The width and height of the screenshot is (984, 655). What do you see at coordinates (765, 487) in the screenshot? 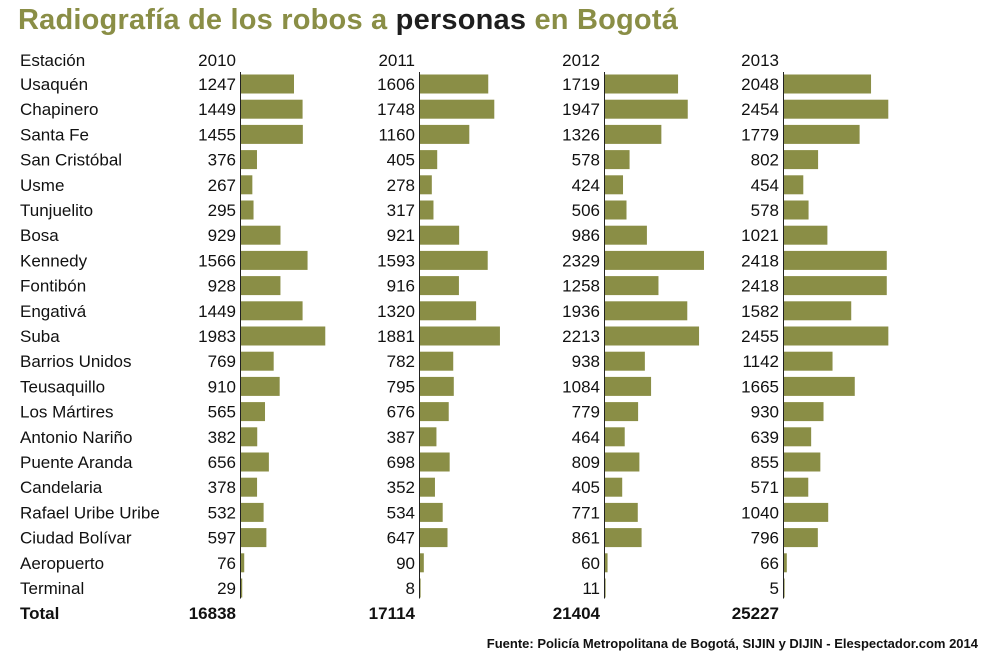
I see `data-value-label: 571` at bounding box center [765, 487].